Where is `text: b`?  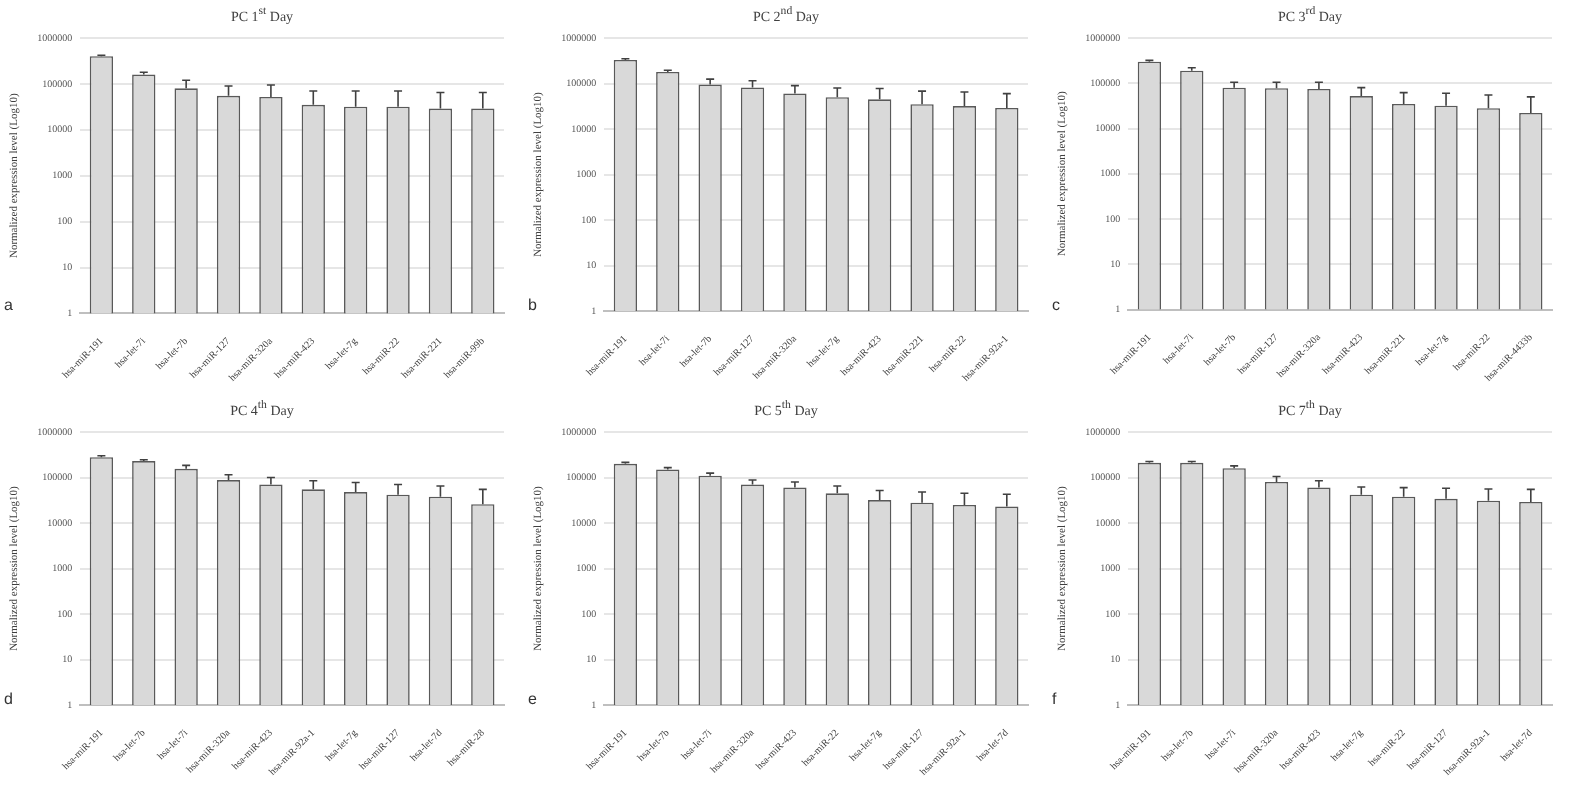 text: b is located at coordinates (532, 305).